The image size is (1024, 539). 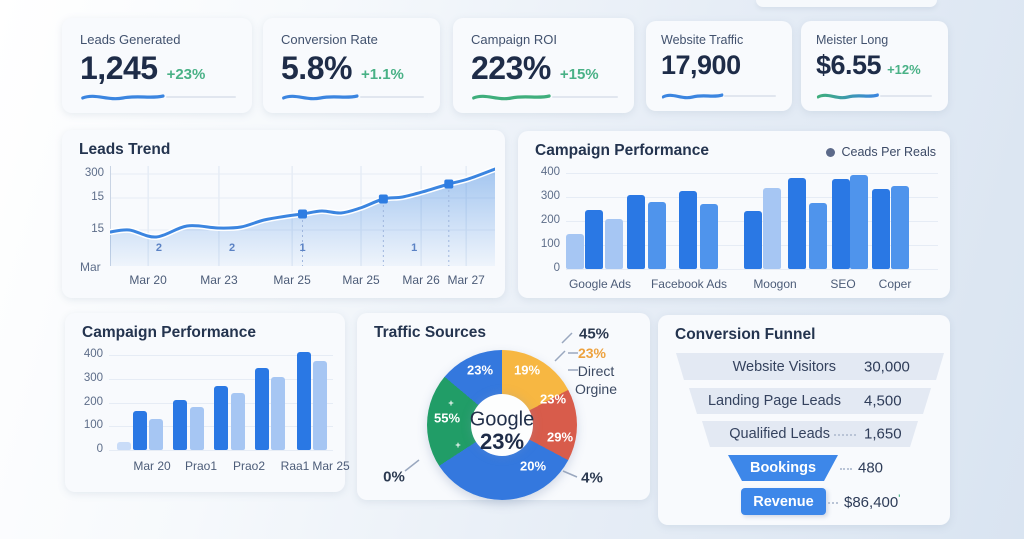 What do you see at coordinates (804, 401) in the screenshot?
I see `funnel-stage: Landing Page Leads 4,500` at bounding box center [804, 401].